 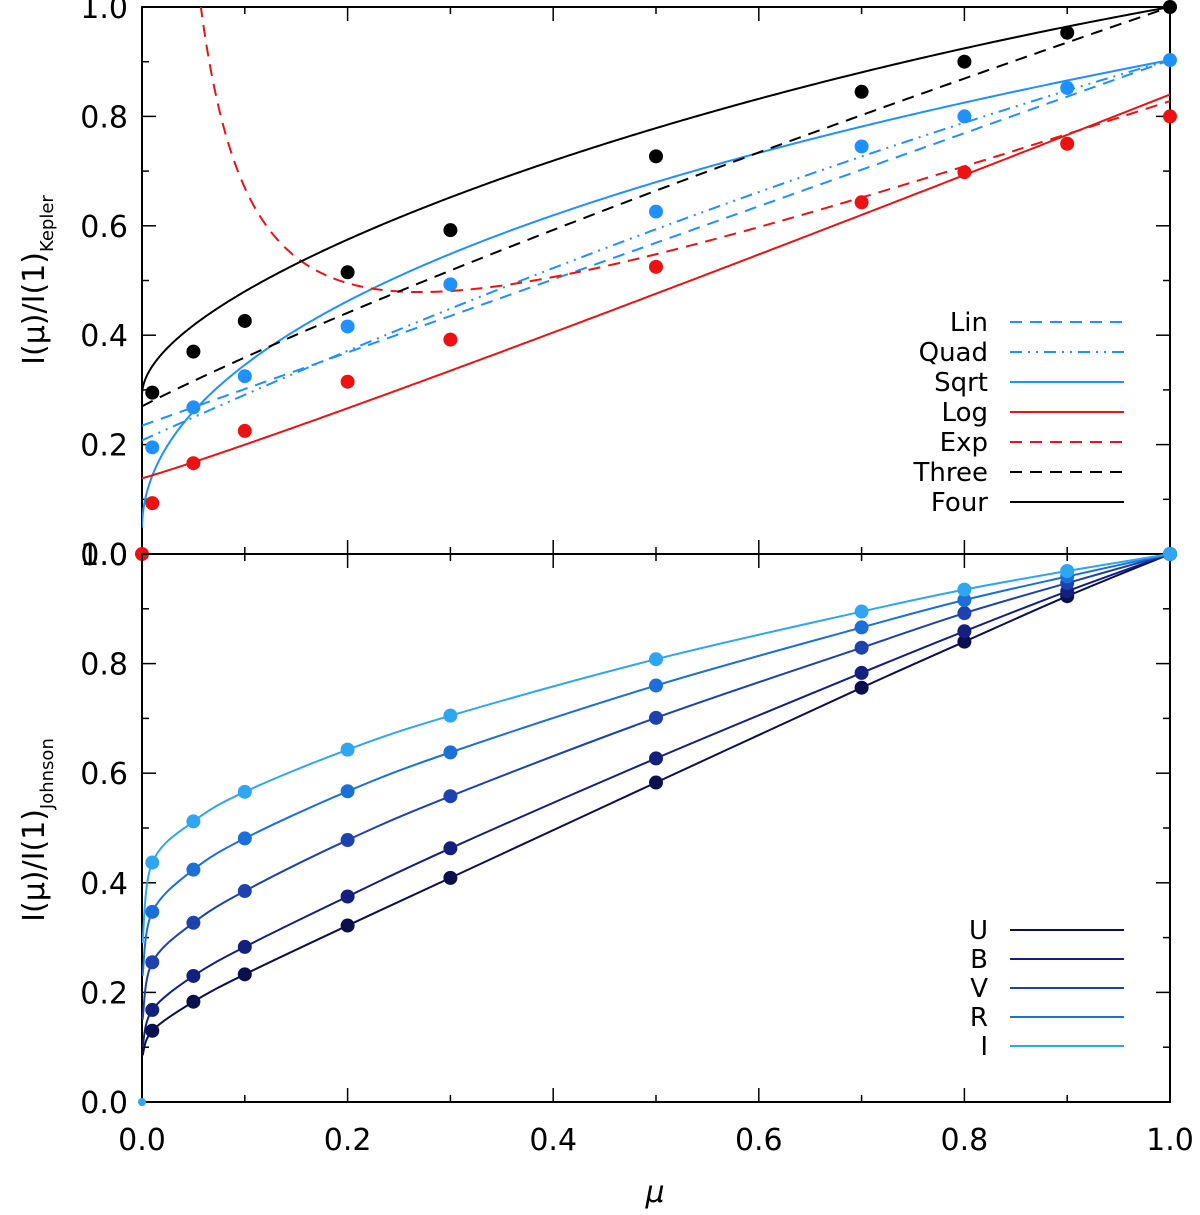 I want to click on x-tick-label: 0.6, so click(x=759, y=1140).